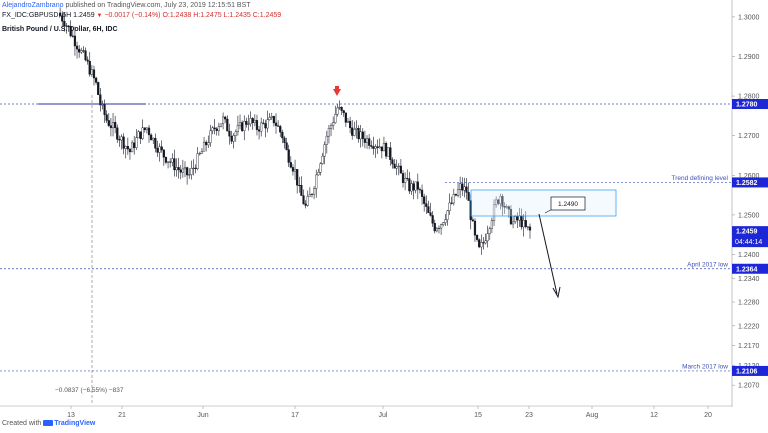  What do you see at coordinates (99, 16) in the screenshot?
I see `down-triangle-icon: ▼` at bounding box center [99, 16].